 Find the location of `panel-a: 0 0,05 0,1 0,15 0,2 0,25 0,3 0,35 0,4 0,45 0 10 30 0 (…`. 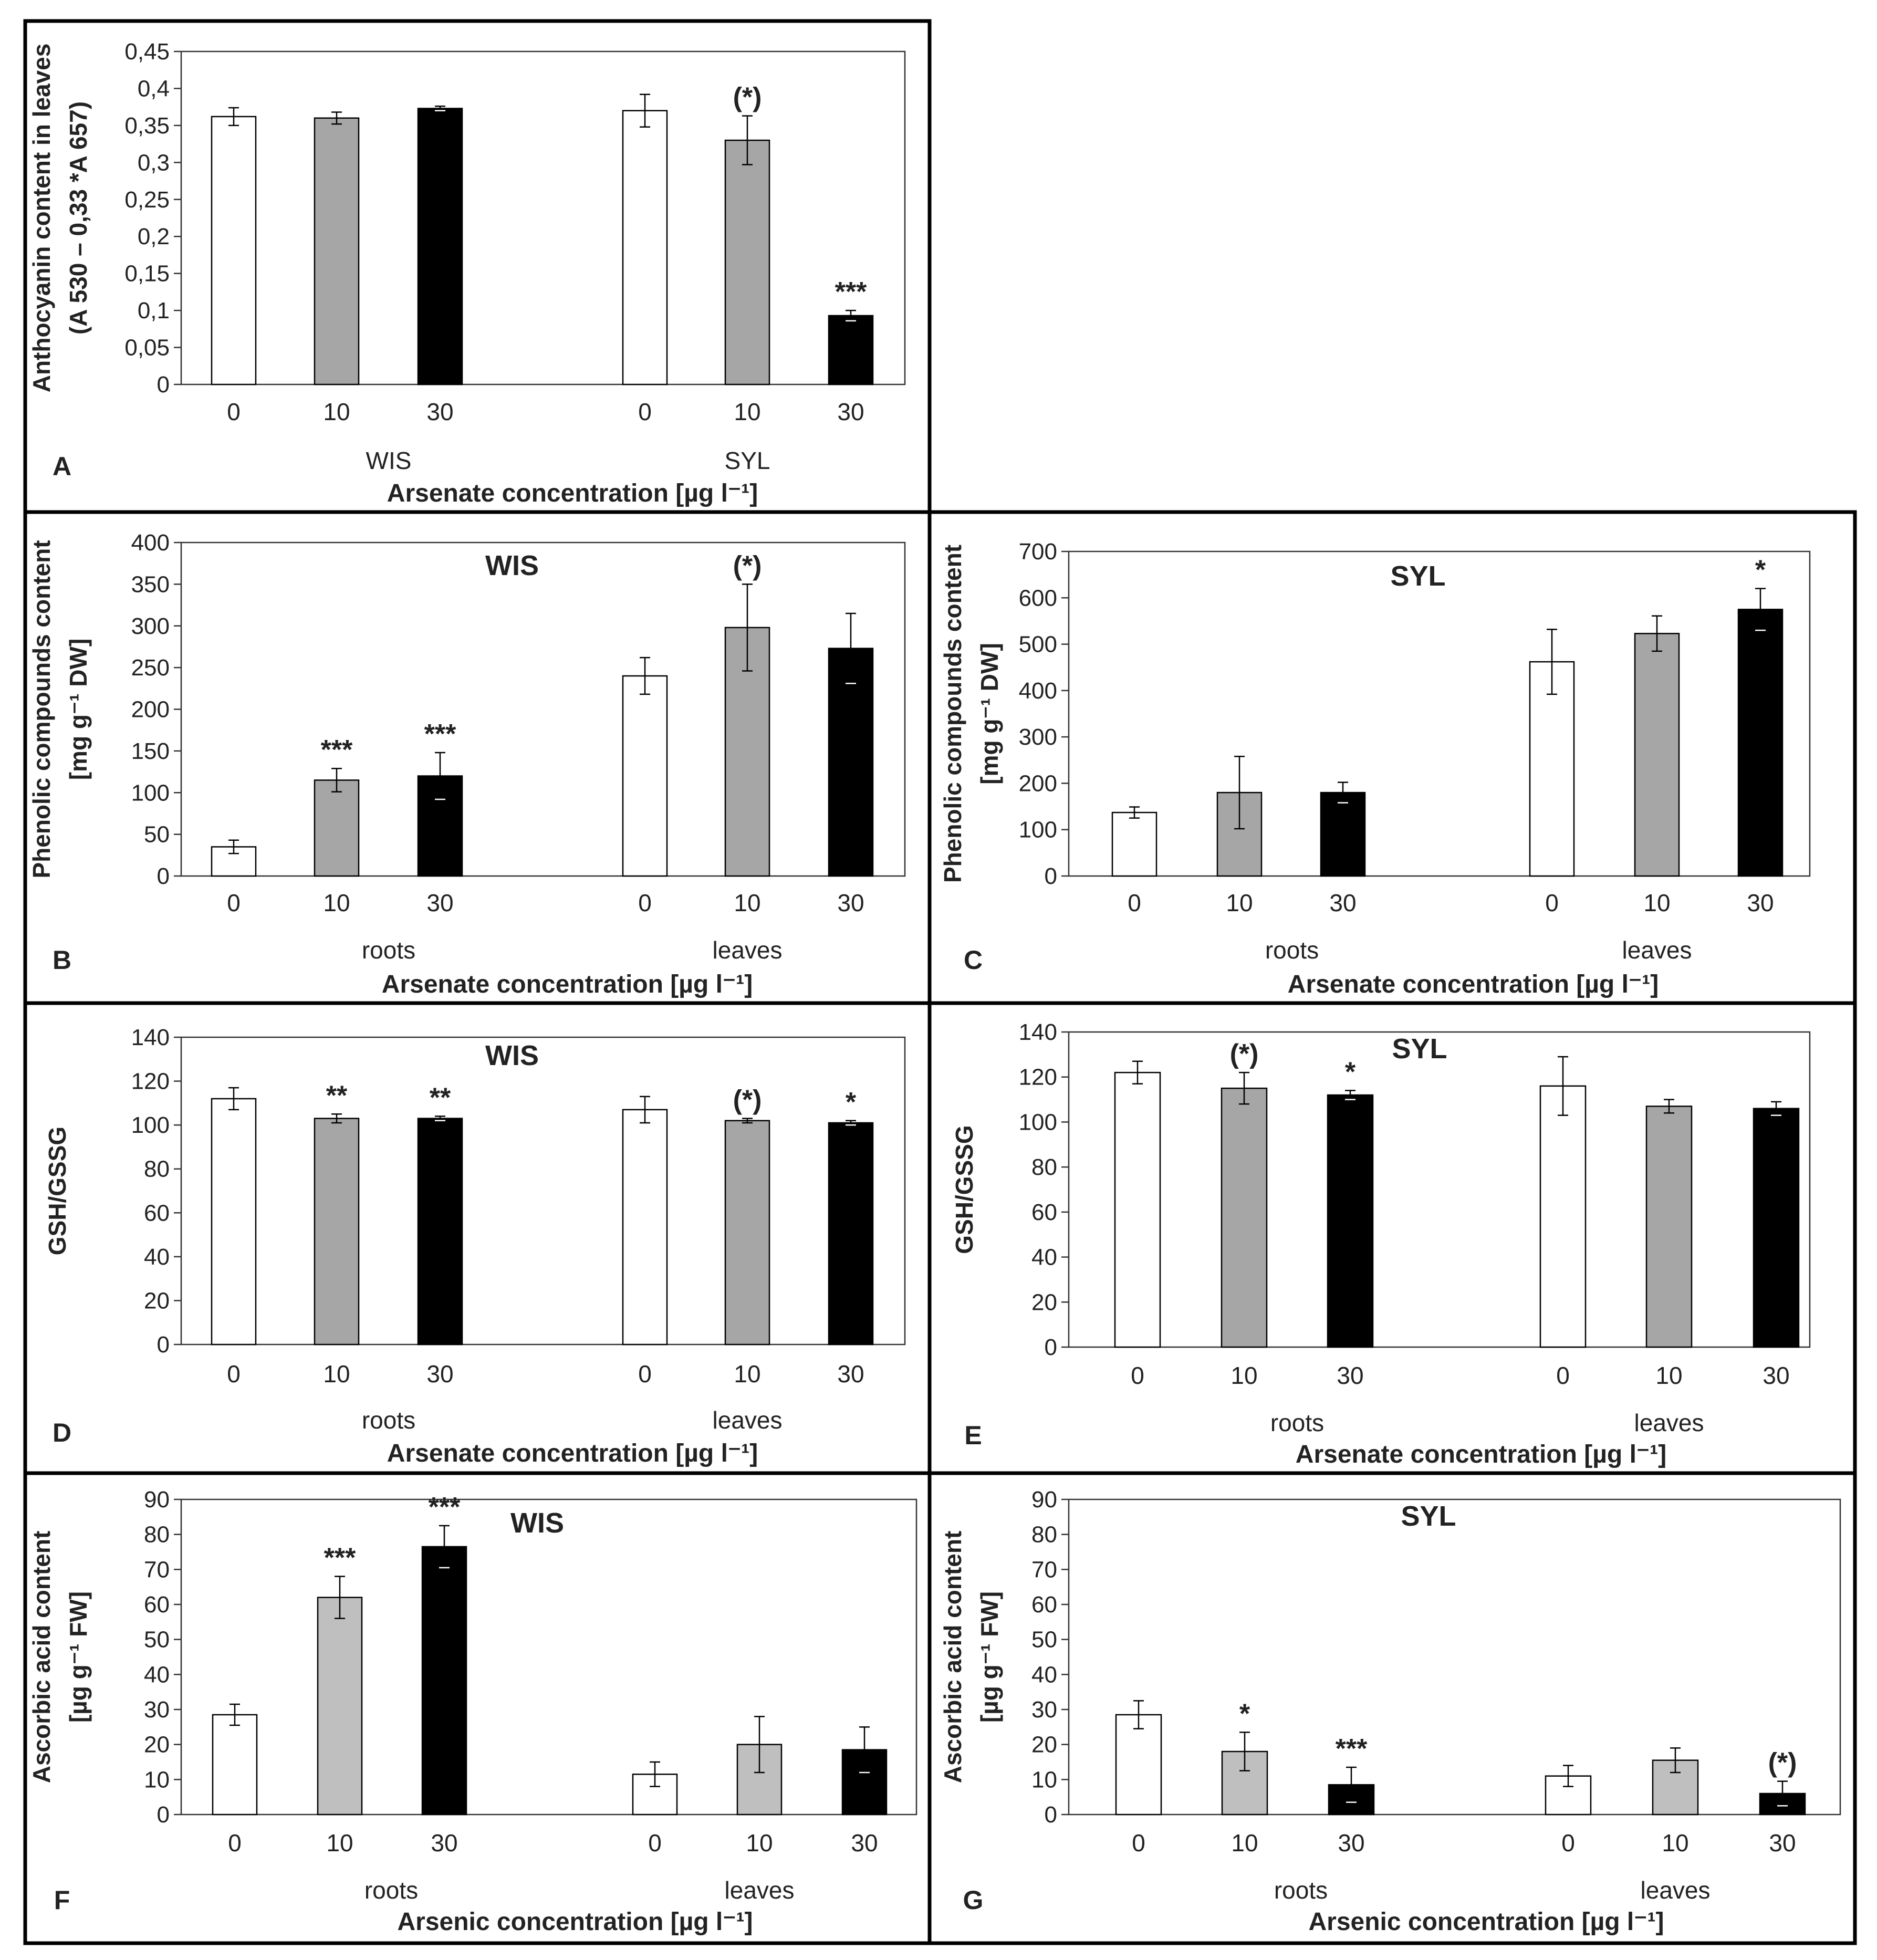

panel-a: 0 0,05 0,1 0,15 0,2 0,25 0,3 0,35 0,4 0,45 0 10 30 0 (… is located at coordinates (467, 273).